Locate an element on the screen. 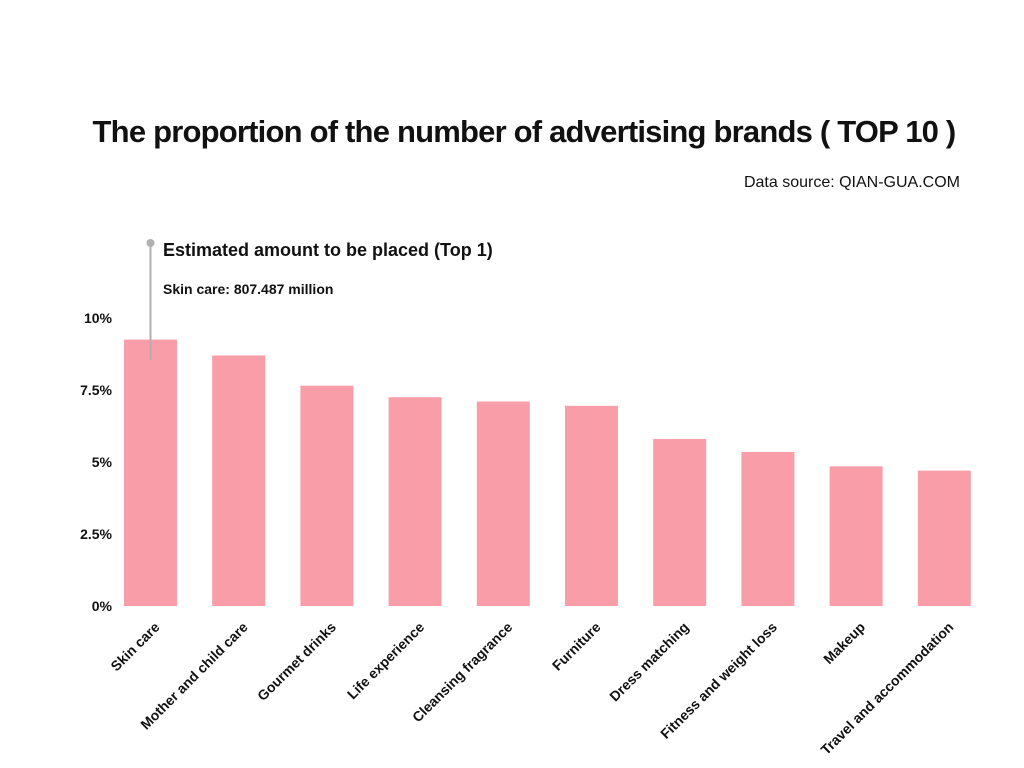 This screenshot has height=768, width=1024. y-tick-label: 2.5% is located at coordinates (96, 534).